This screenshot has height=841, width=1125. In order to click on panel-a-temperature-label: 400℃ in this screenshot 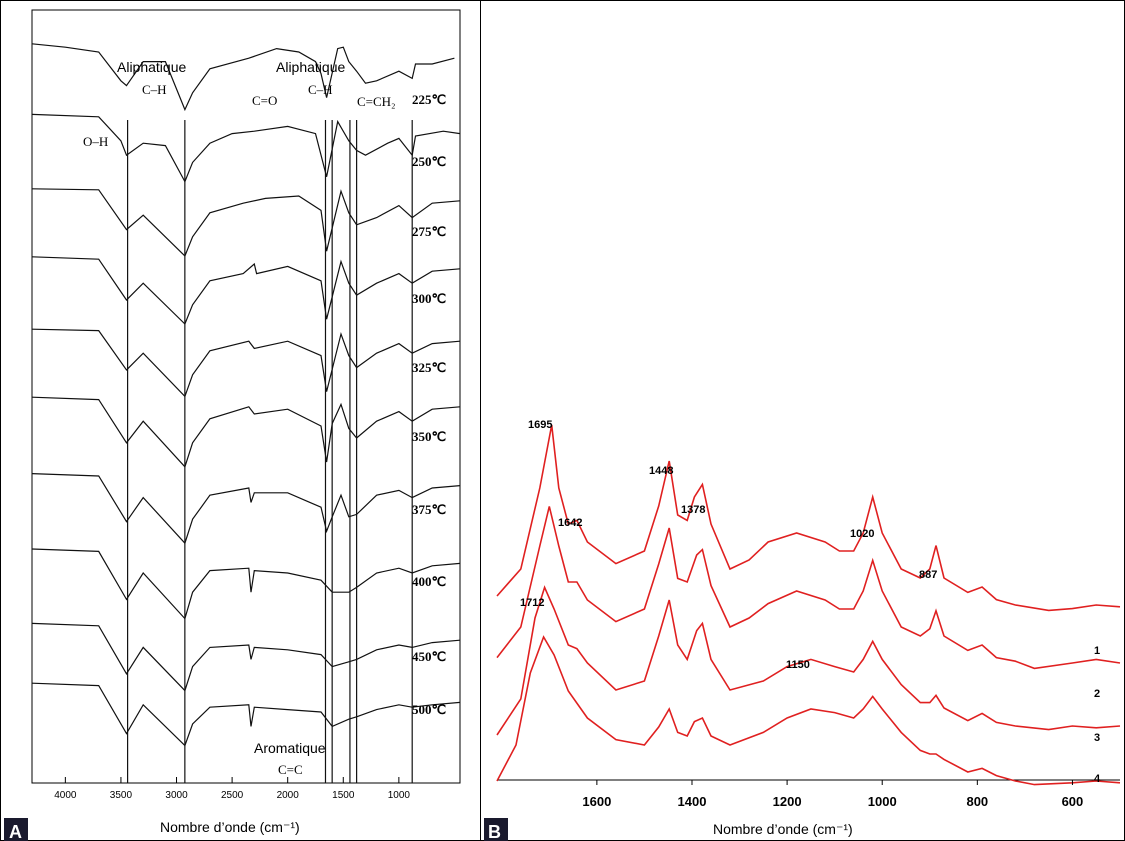, I will do `click(429, 581)`.